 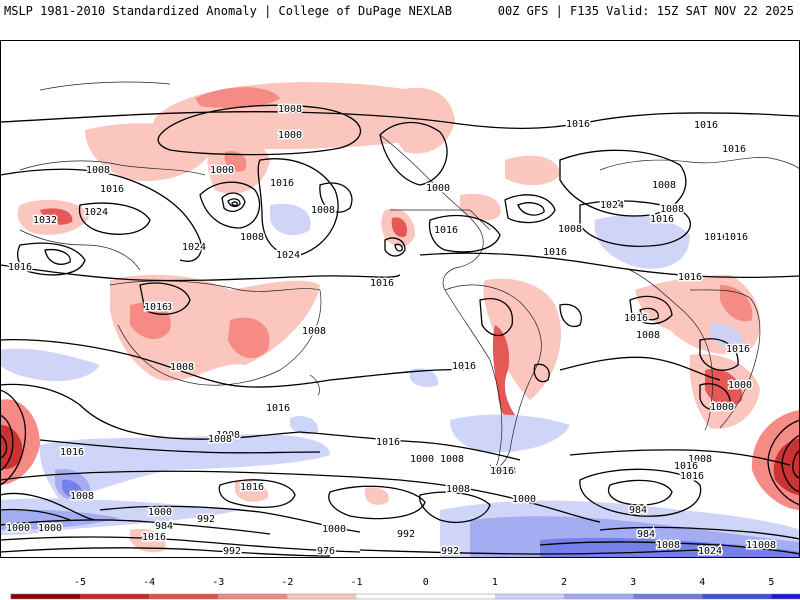 What do you see at coordinates (771, 582) in the screenshot?
I see `colorbar-tick-label: 5` at bounding box center [771, 582].